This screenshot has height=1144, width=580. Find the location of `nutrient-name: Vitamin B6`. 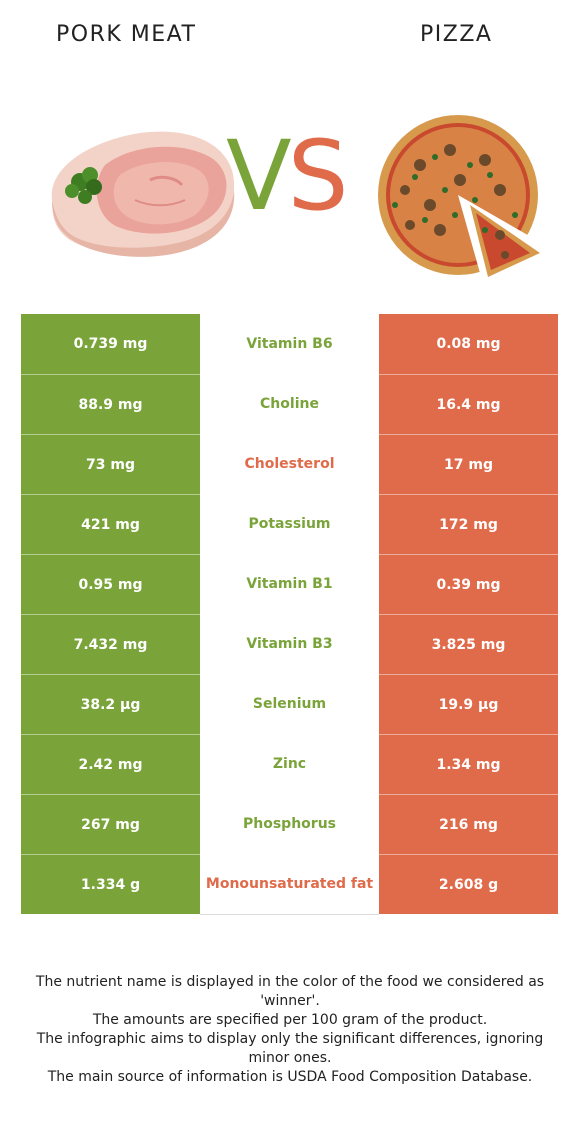

nutrient-name: Vitamin B6 is located at coordinates (289, 344).